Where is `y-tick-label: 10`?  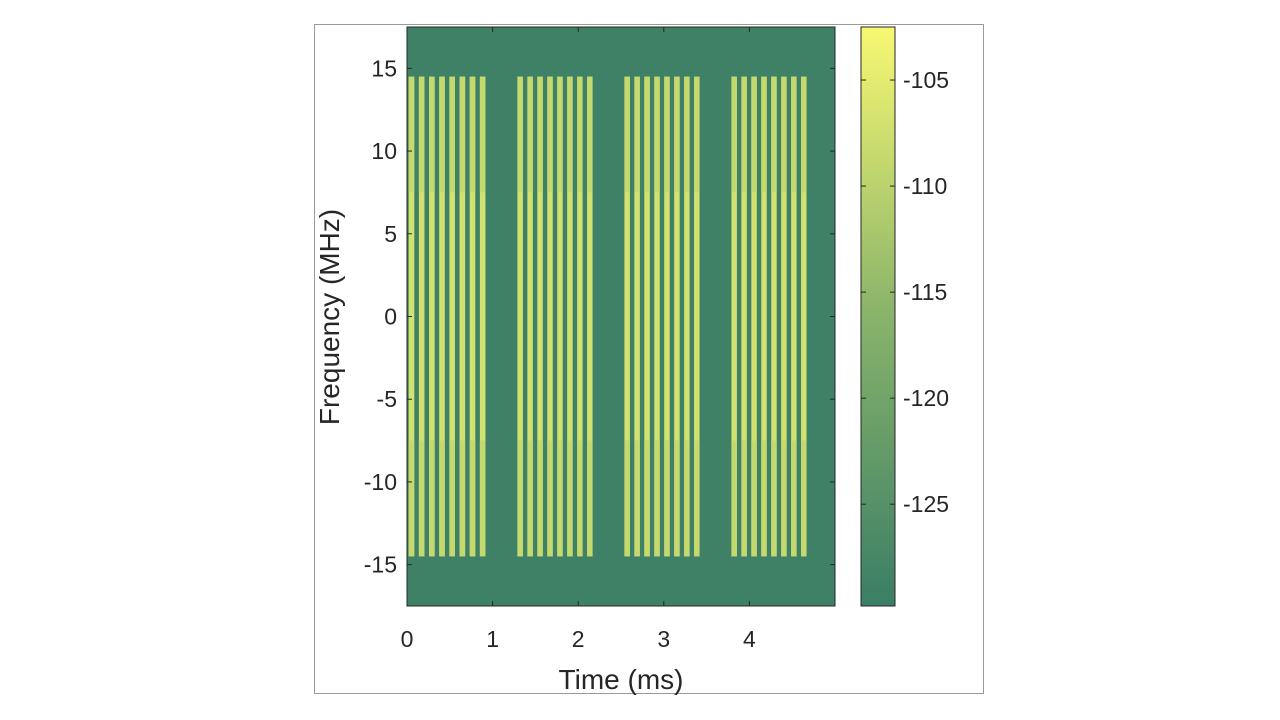 y-tick-label: 10 is located at coordinates (384, 151).